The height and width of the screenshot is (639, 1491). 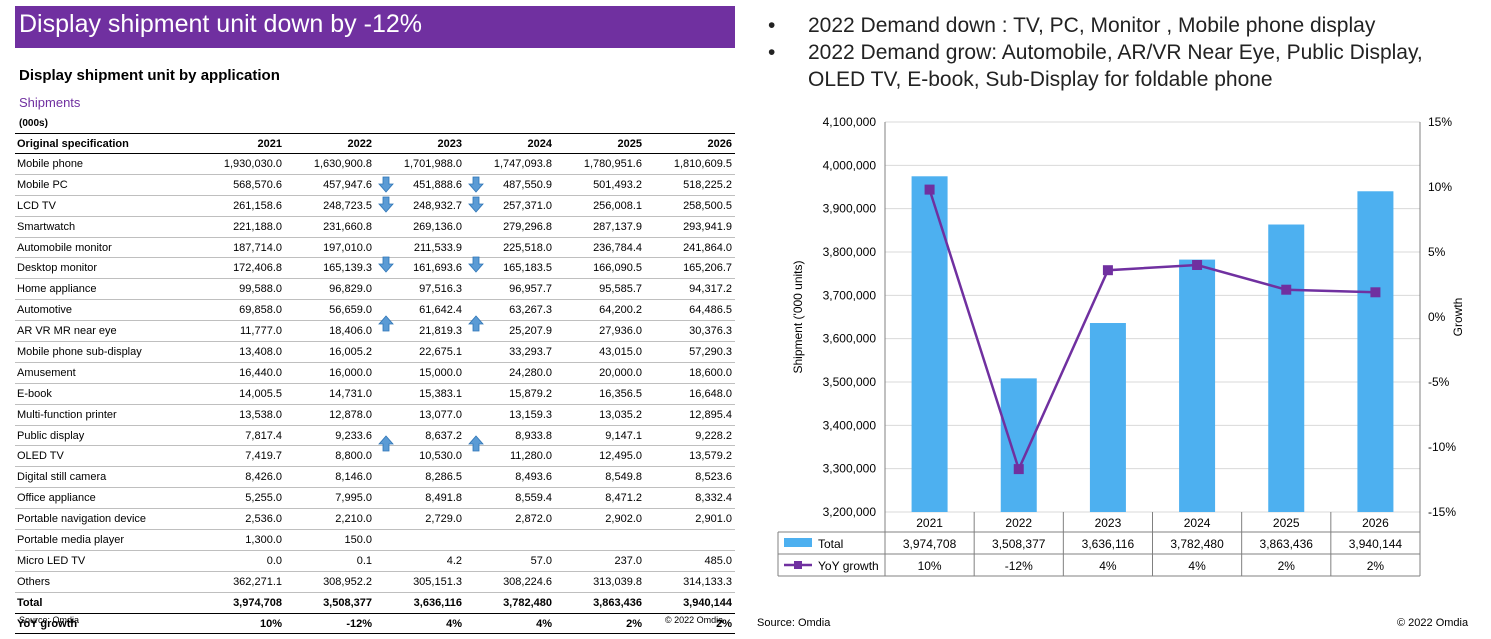 What do you see at coordinates (798, 316) in the screenshot?
I see `y-axis-title: Shipment ('000 units)` at bounding box center [798, 316].